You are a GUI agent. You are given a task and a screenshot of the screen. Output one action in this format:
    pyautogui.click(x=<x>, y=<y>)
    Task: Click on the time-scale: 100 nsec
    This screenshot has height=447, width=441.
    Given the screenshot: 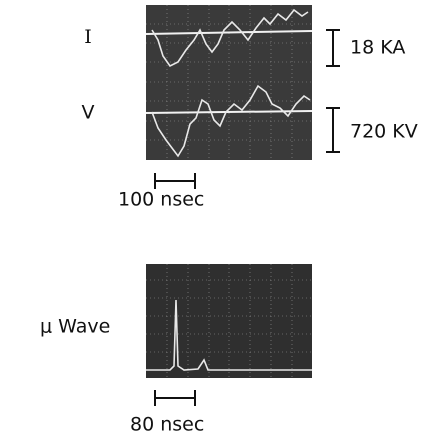 What is the action you would take?
    pyautogui.click(x=161, y=200)
    